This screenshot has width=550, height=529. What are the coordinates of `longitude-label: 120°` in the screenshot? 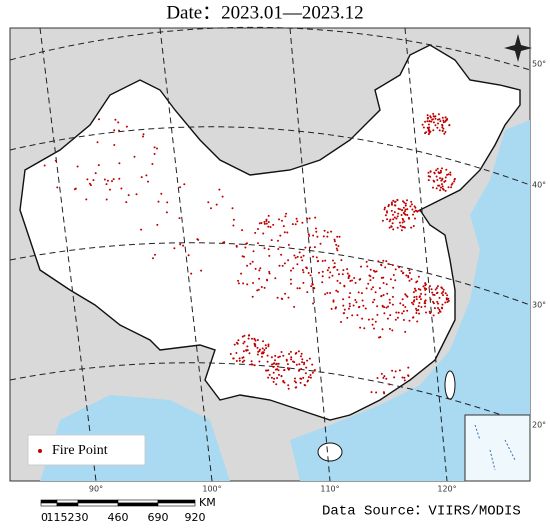 It's located at (446, 489).